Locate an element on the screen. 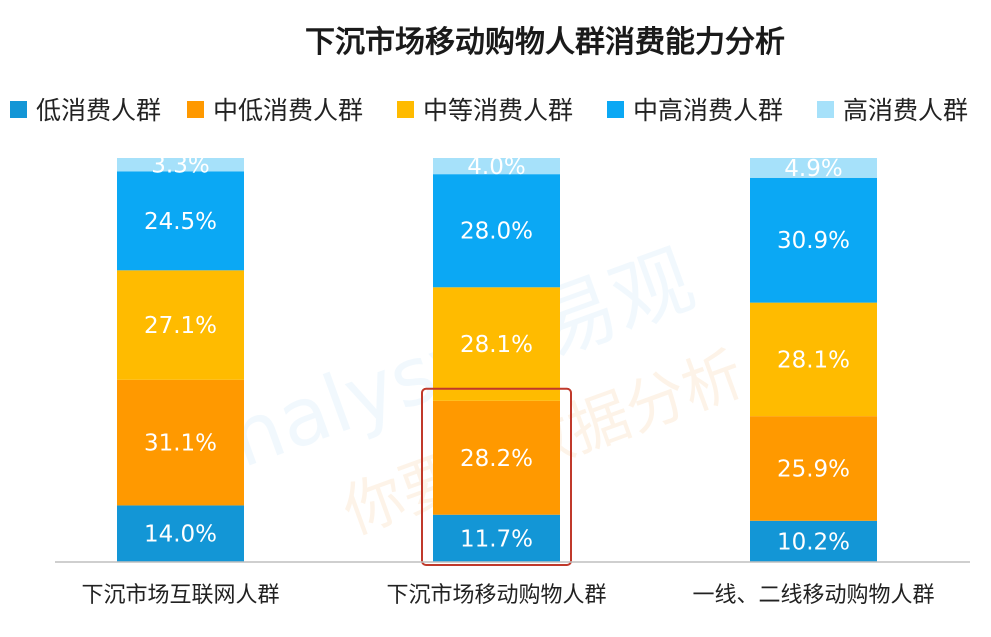 This screenshot has width=991, height=637. data-label-1-3: 28.0% is located at coordinates (496, 232).